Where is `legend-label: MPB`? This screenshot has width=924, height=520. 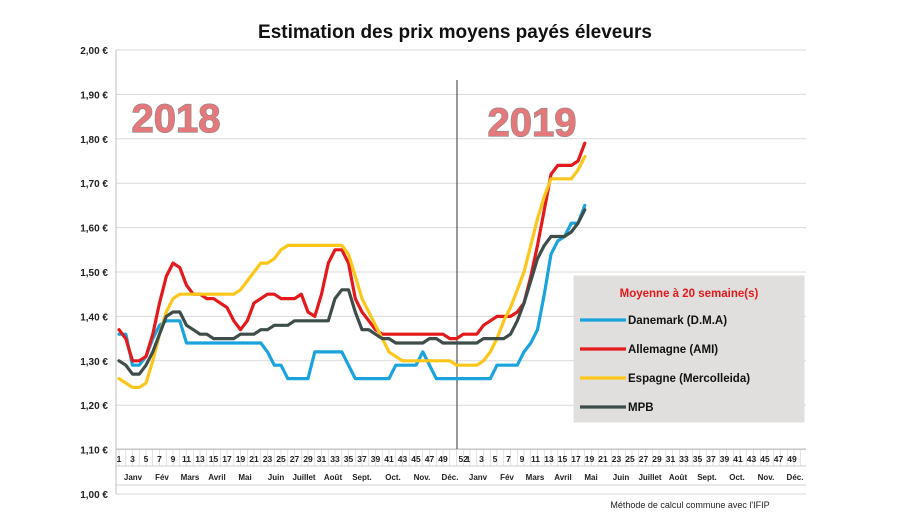 legend-label: MPB is located at coordinates (641, 408).